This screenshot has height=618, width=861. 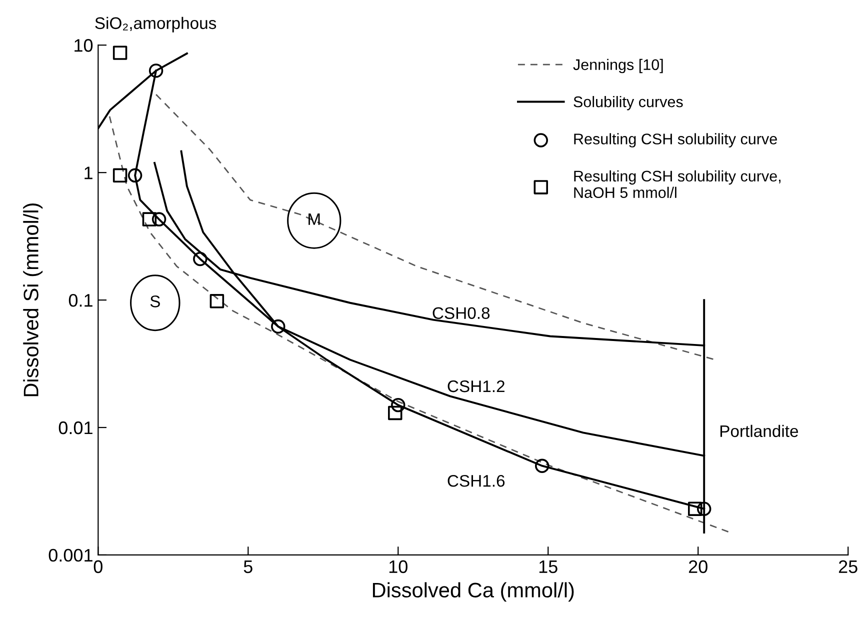 I want to click on y-tick-label: 0.001, so click(x=70, y=555).